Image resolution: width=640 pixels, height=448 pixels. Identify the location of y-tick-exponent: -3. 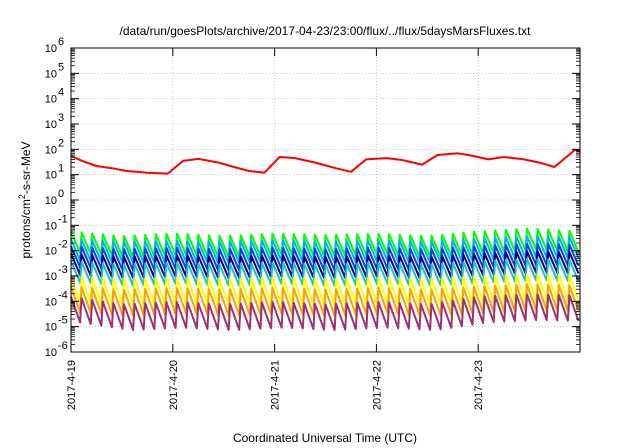
(63, 270).